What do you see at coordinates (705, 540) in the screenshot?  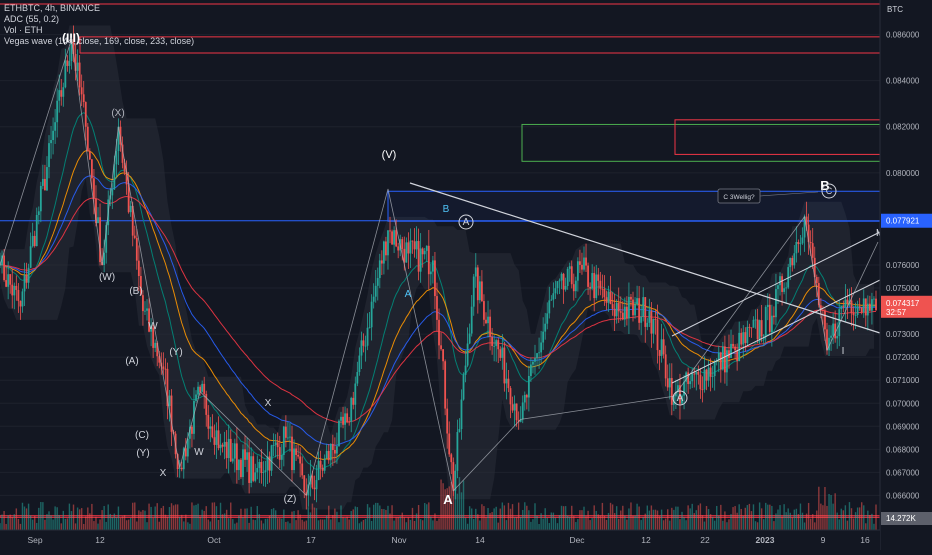 I see `time-tick-label: 22` at bounding box center [705, 540].